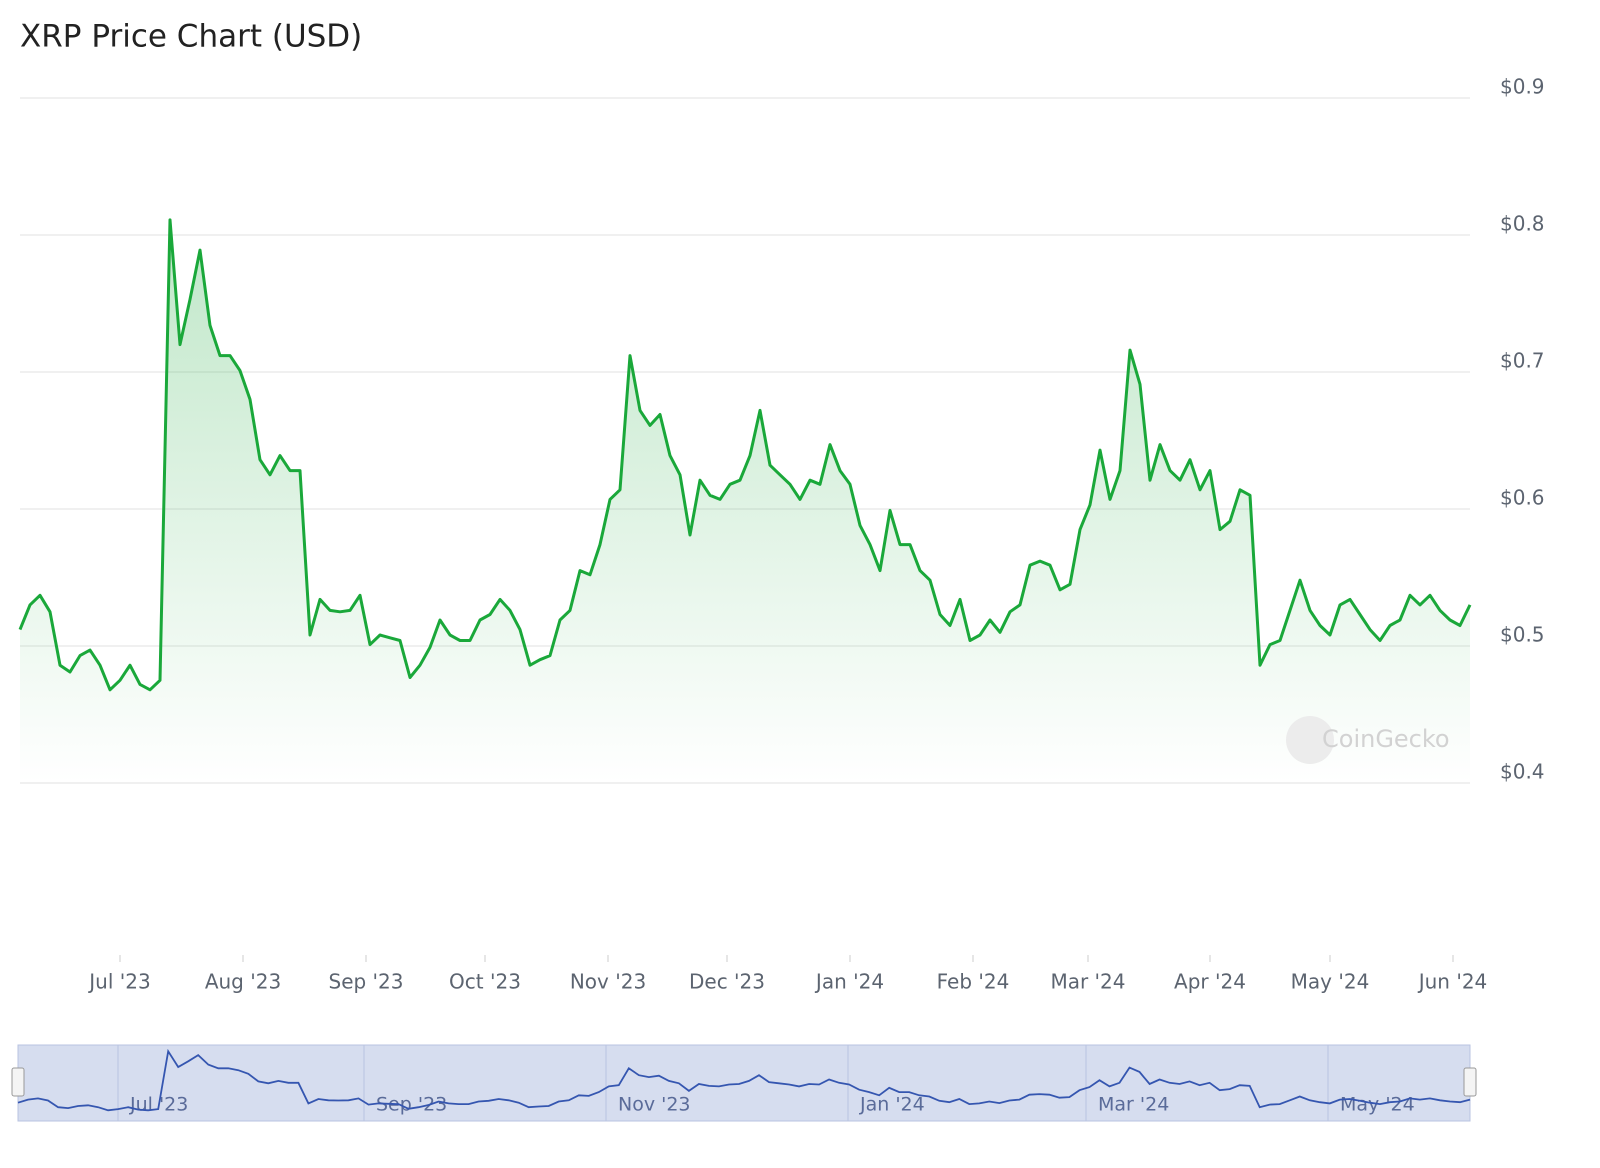  I want to click on x-tick-label: Jul '23, so click(118, 982).